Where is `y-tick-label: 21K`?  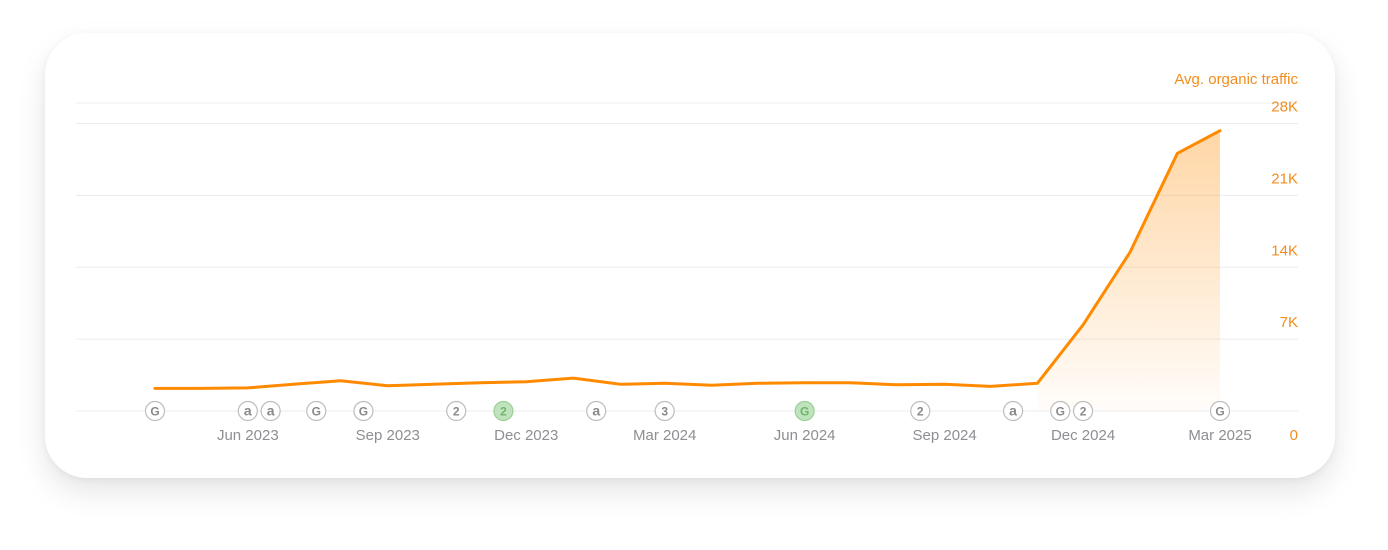
y-tick-label: 21K is located at coordinates (1284, 178).